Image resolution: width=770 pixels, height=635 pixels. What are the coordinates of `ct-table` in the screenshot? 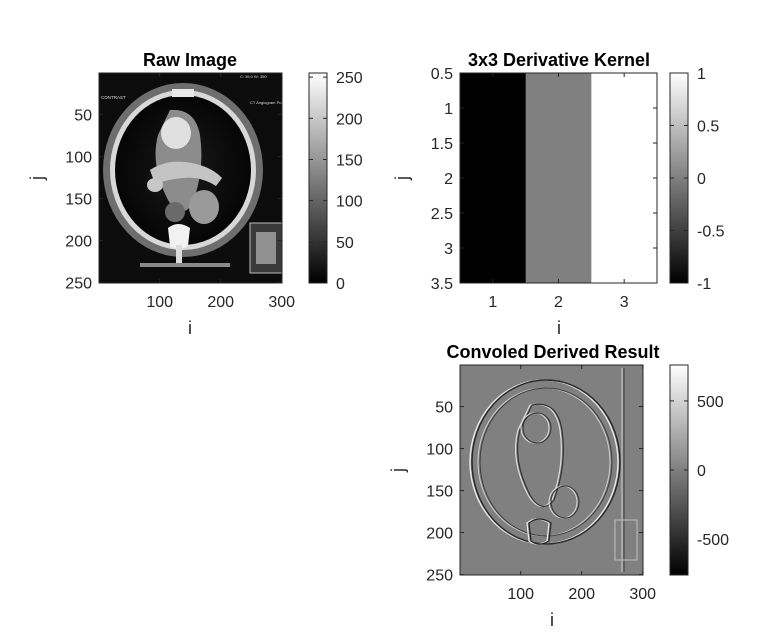 It's located at (185, 265).